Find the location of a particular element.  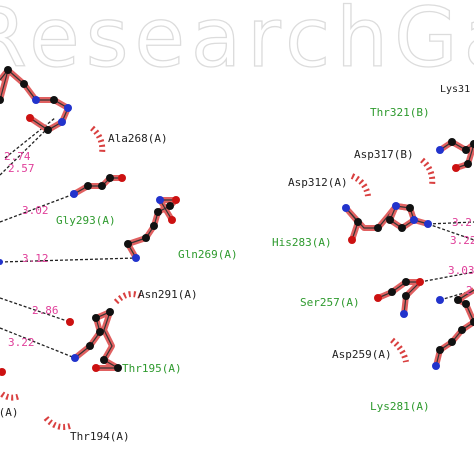

right-distance-labels: 3.2 3.22 3.03 2 is located at coordinates (461, 256).